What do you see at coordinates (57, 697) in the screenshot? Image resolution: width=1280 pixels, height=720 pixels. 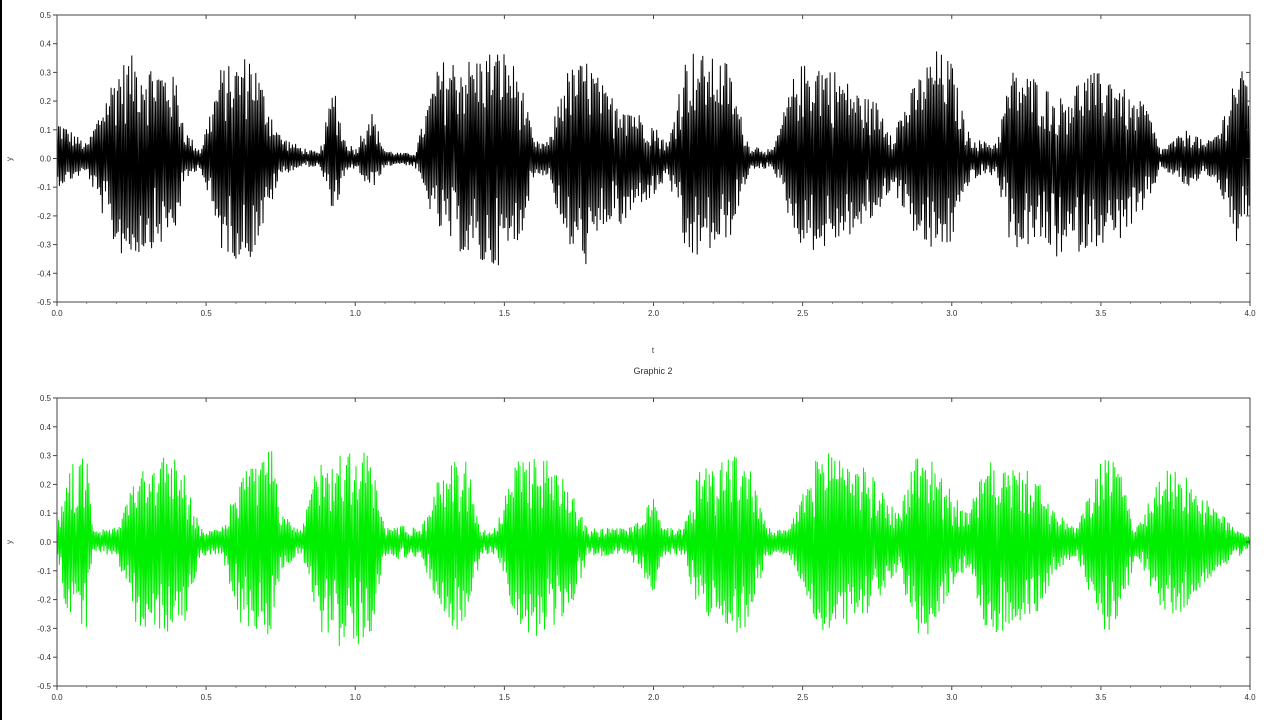 I see `bottom-x-tick-label: 0.0` at bounding box center [57, 697].